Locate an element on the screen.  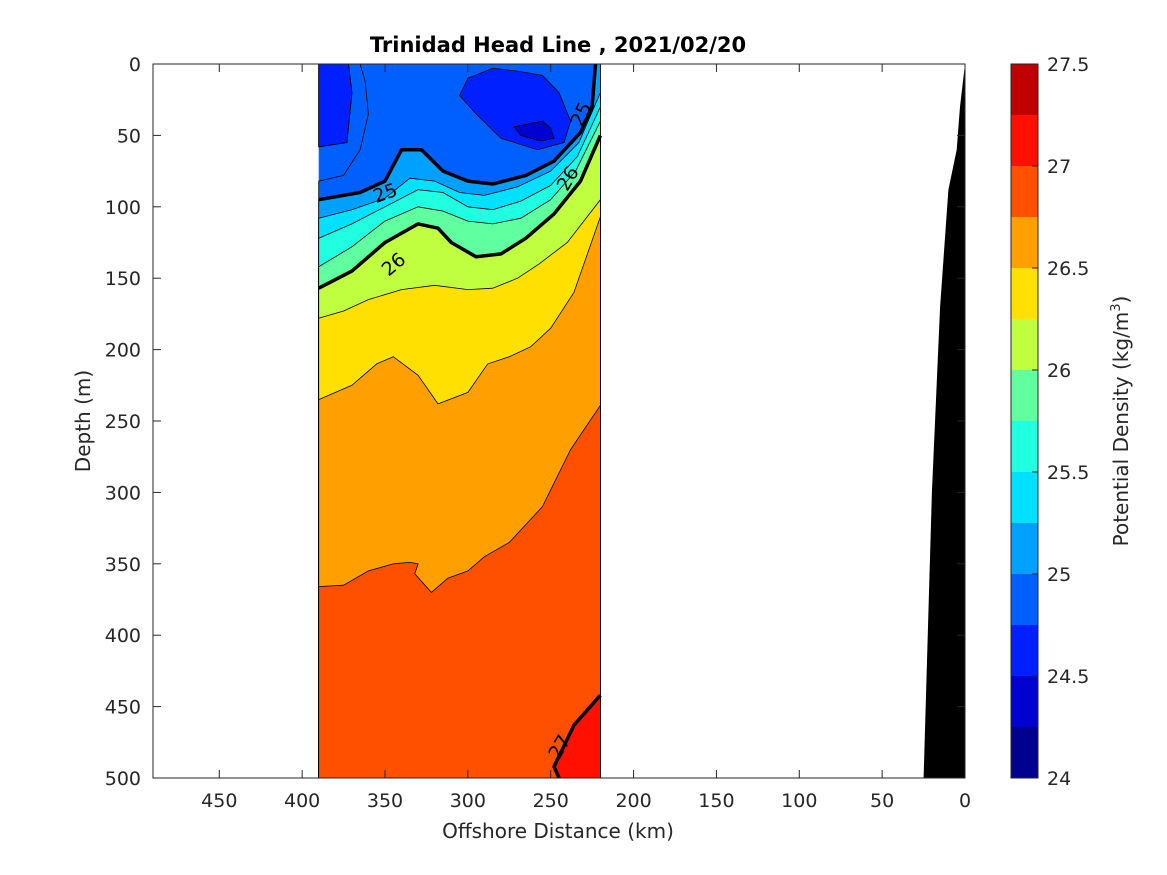
bathymetry-shape is located at coordinates (944, 421).